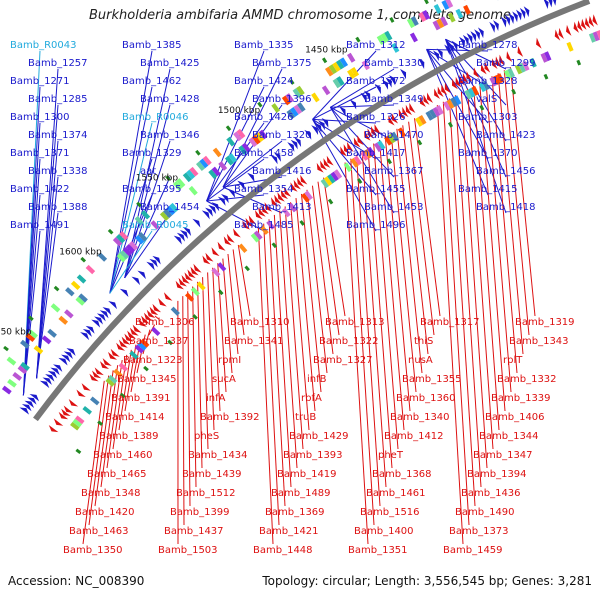  Describe the element at coordinates (218, 455) in the screenshot. I see `gene-label: Bamb_1434` at that location.